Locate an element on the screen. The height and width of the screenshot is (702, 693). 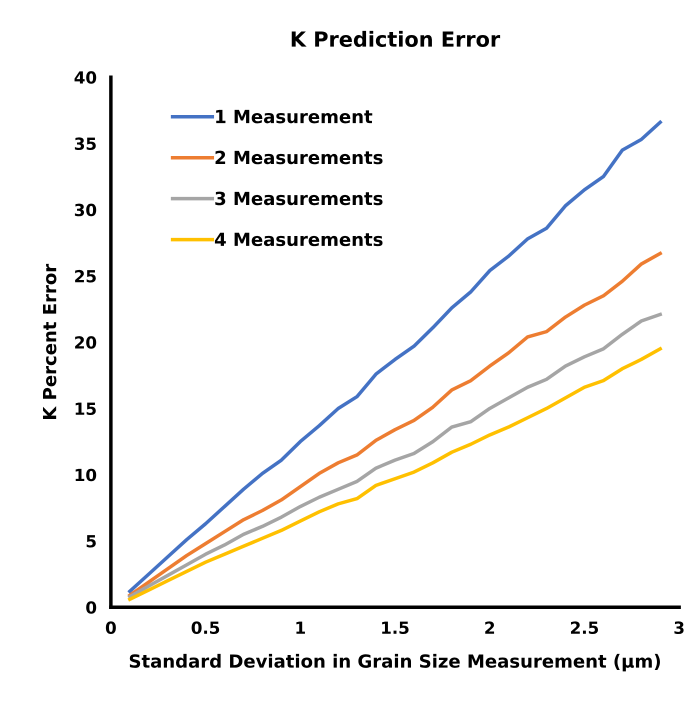
chart-title: K Prediction Error is located at coordinates (396, 38).